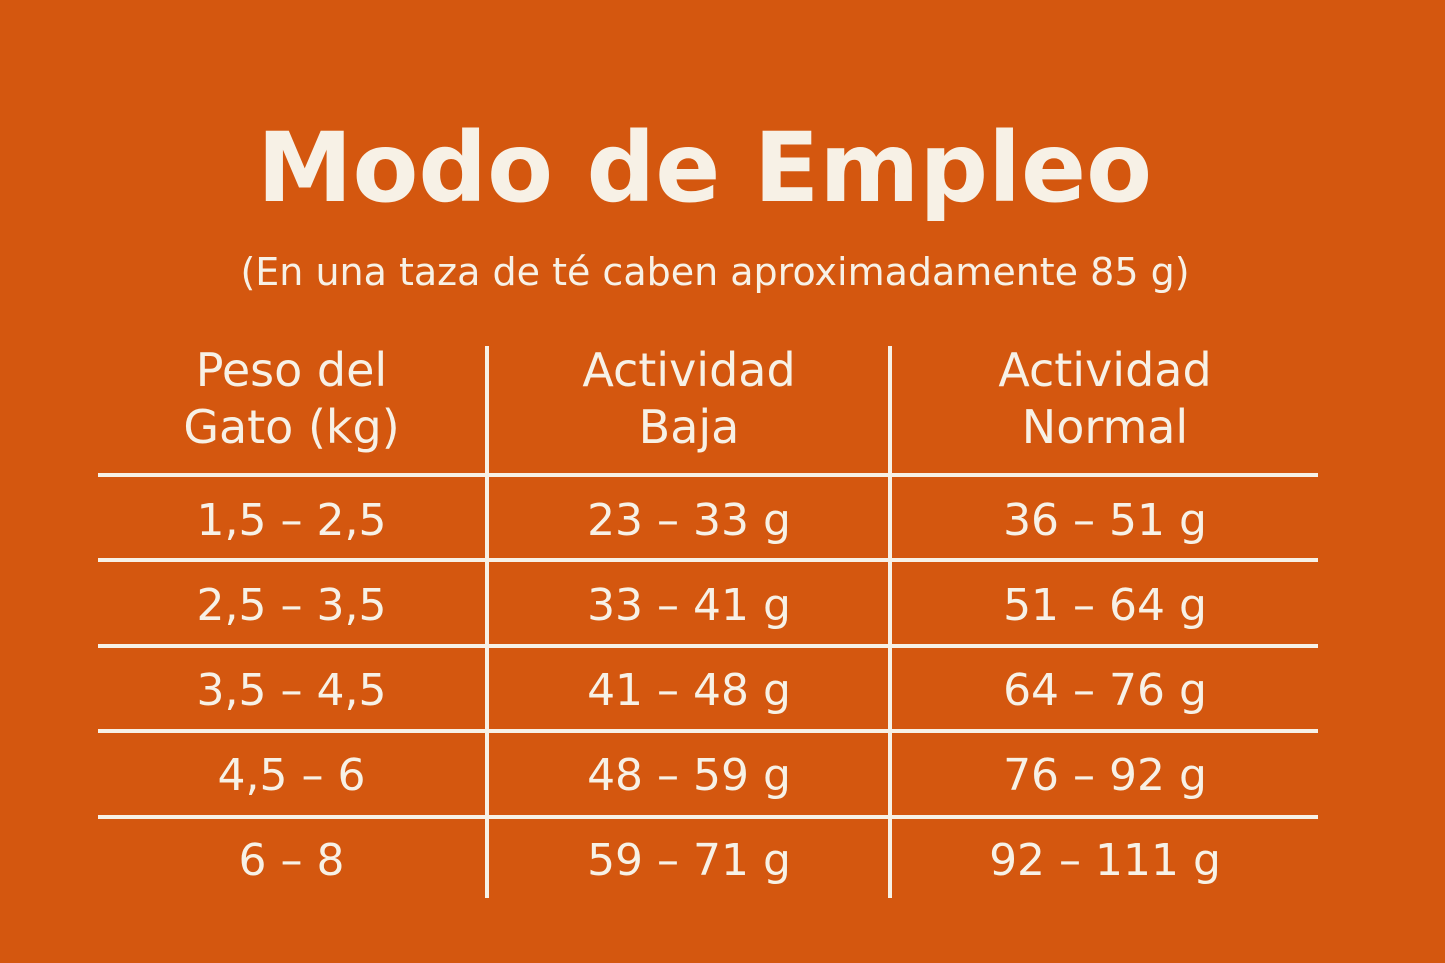  What do you see at coordinates (1105, 605) in the screenshot?
I see `table-cell: 51 – 64 g` at bounding box center [1105, 605].